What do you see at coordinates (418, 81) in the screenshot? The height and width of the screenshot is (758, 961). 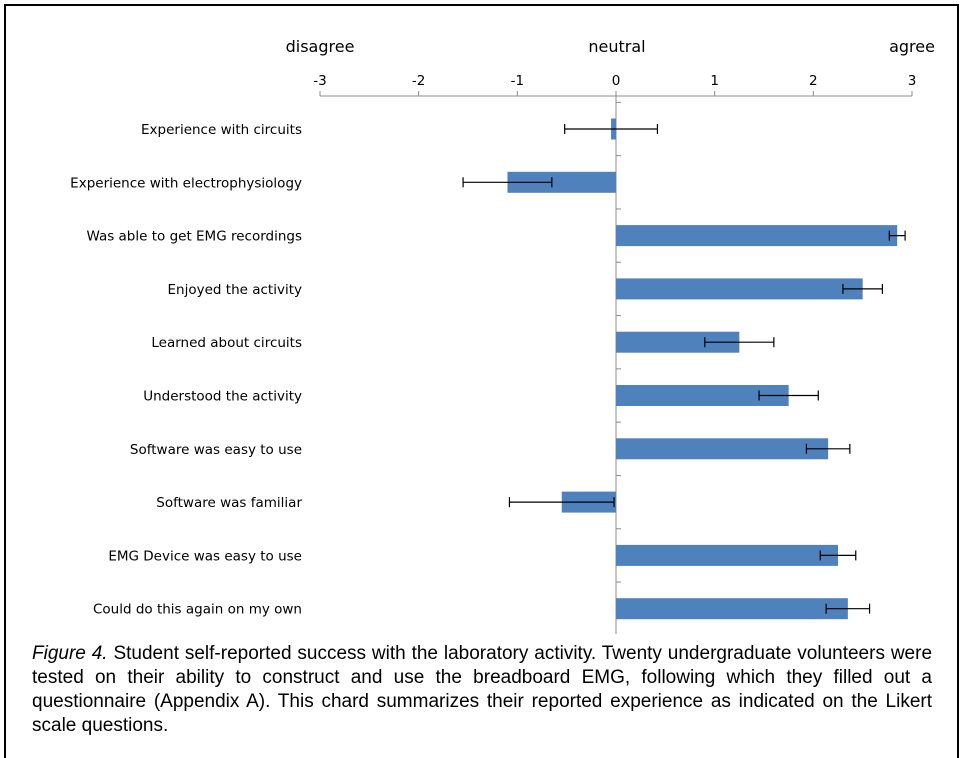 I see `x-tick-label: -2` at bounding box center [418, 81].